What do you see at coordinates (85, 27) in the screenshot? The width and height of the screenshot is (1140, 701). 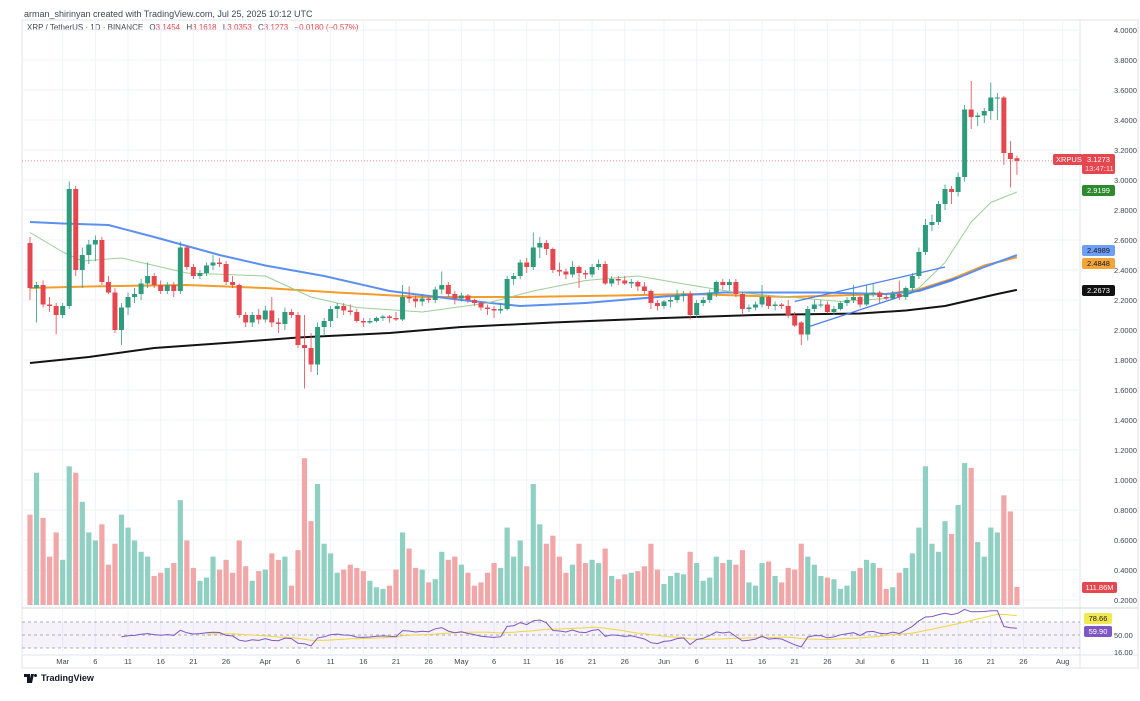 I see `symbol-name: XRP / TetherUS · 1D · BINANCE` at bounding box center [85, 27].